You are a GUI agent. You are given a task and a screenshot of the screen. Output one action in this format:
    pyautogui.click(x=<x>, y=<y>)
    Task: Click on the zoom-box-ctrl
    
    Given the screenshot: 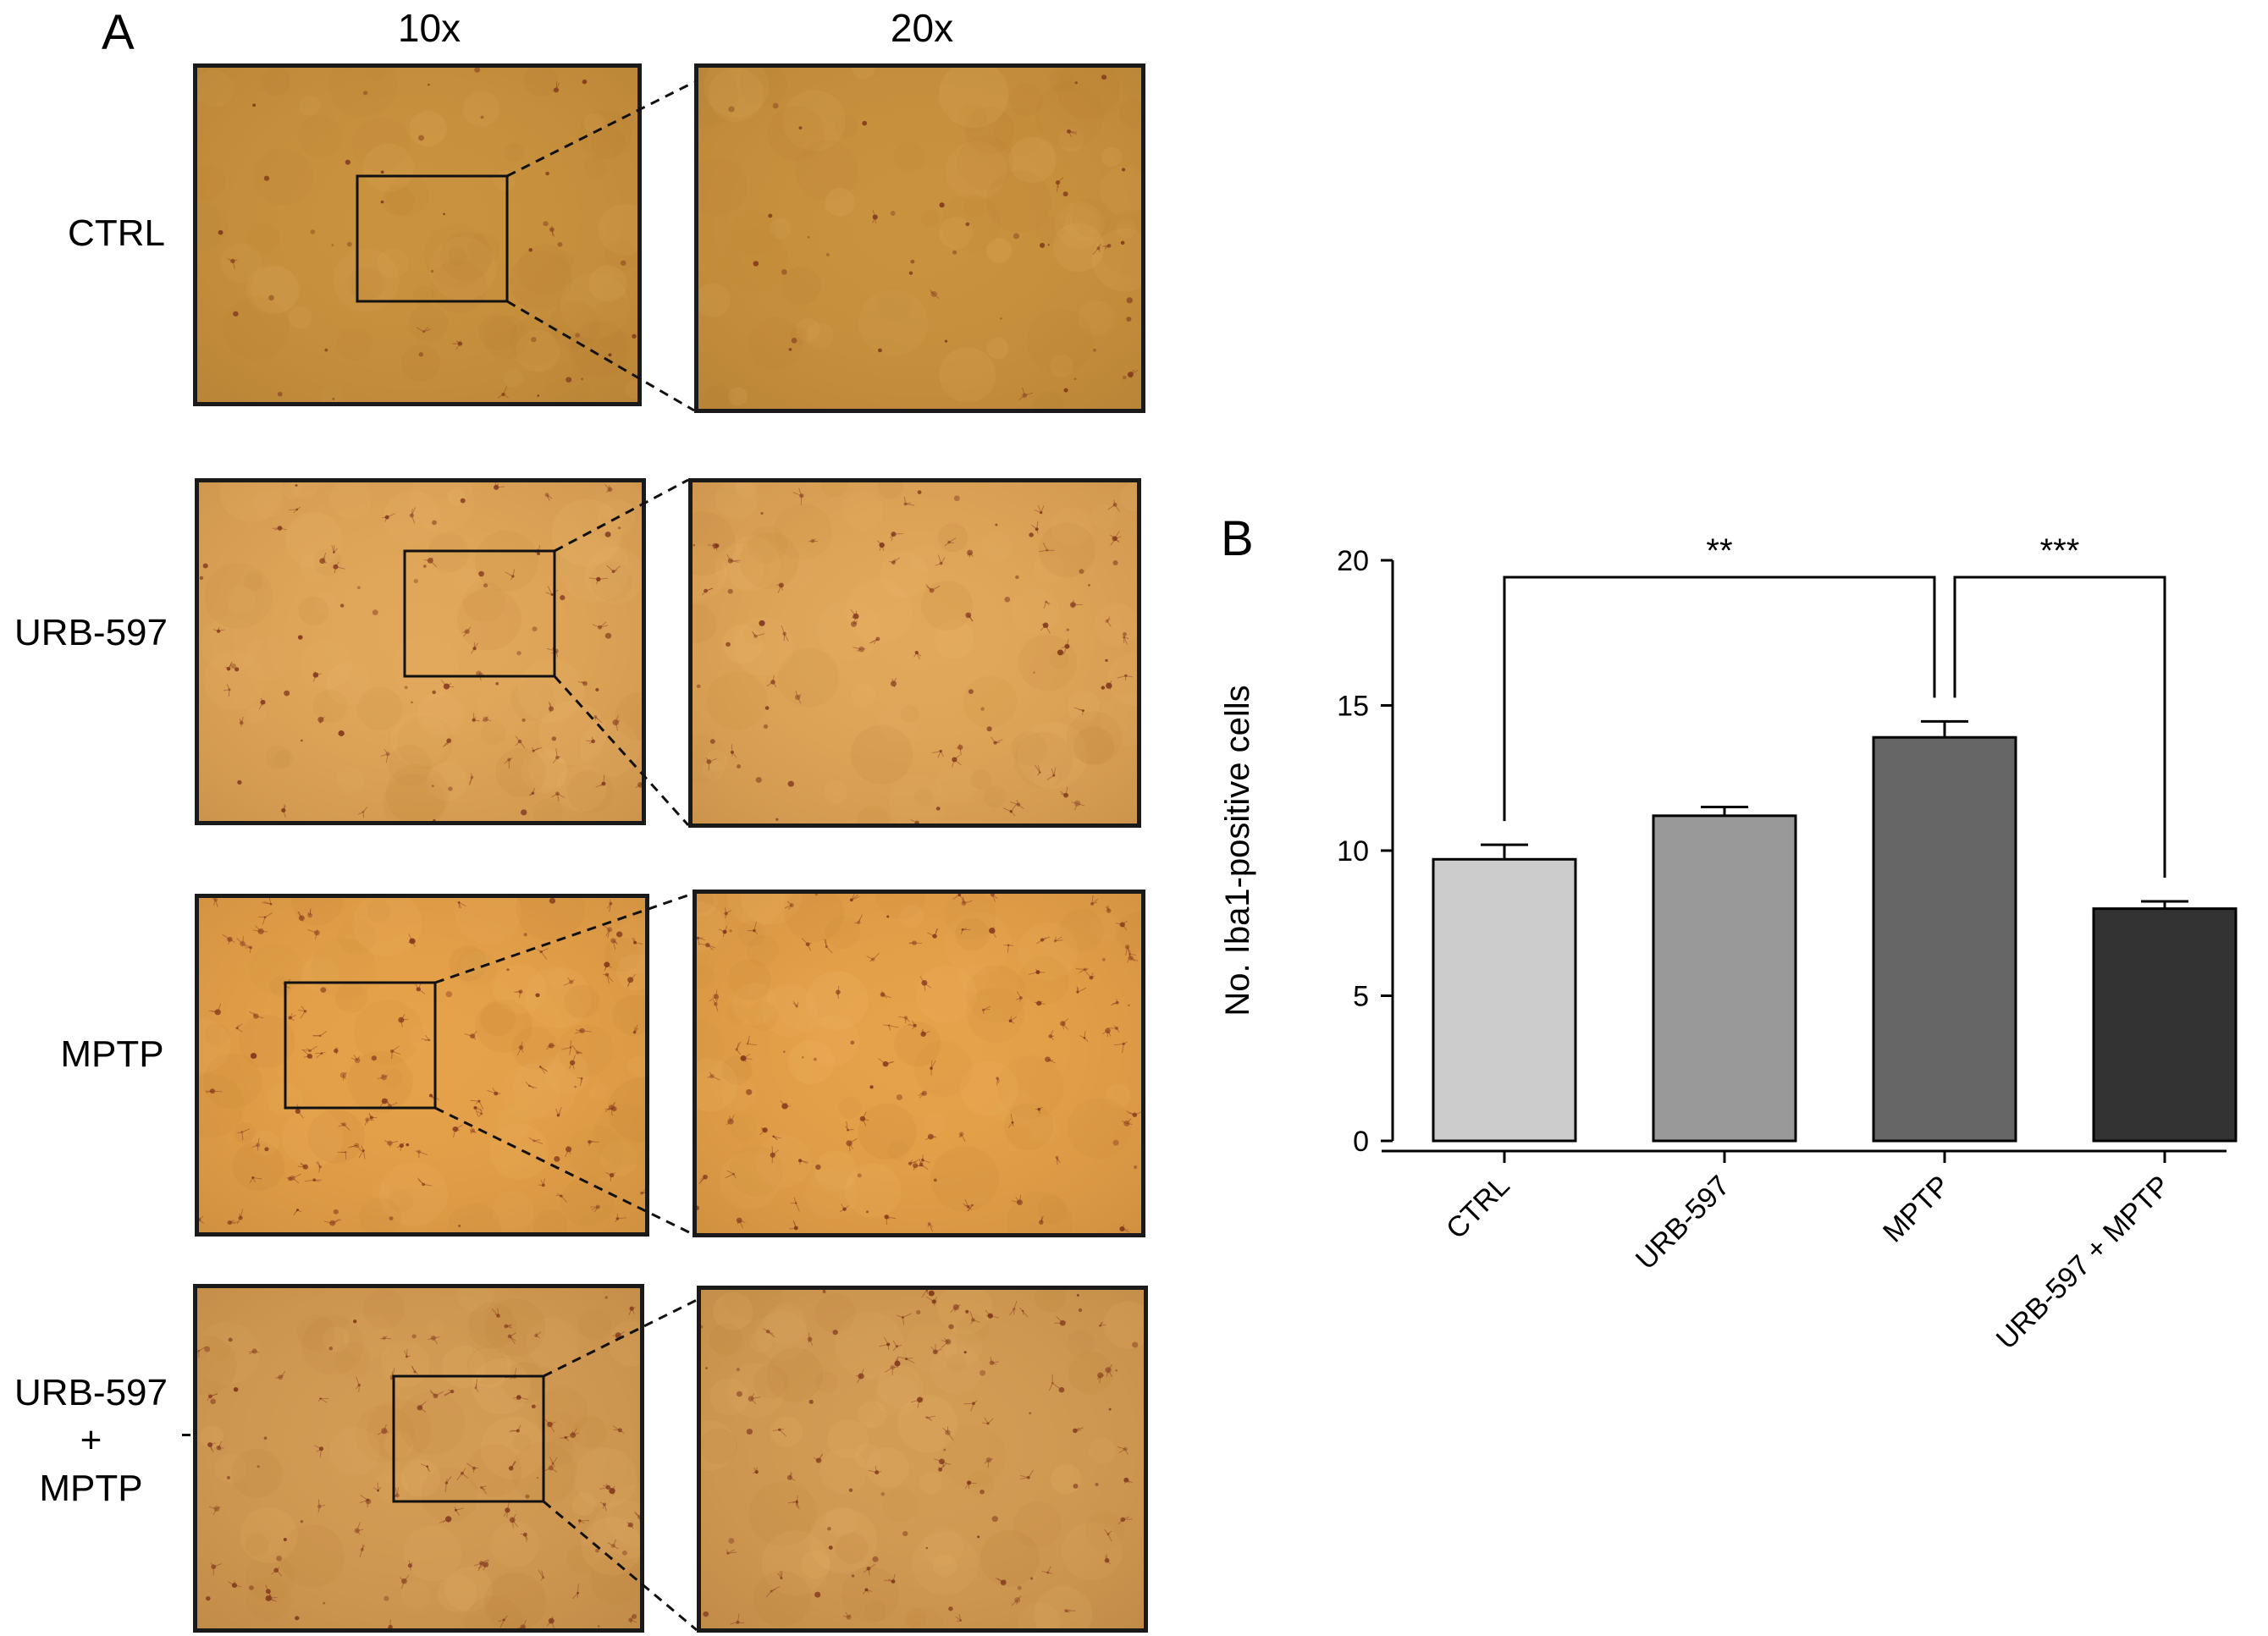 What is the action you would take?
    pyautogui.click(x=432, y=238)
    